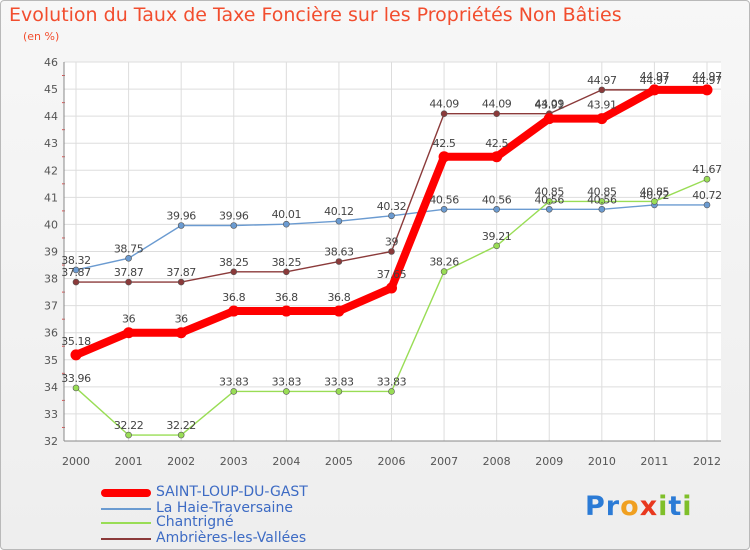  Describe the element at coordinates (444, 143) in the screenshot. I see `data-label-saint-loup: 42.5` at that location.